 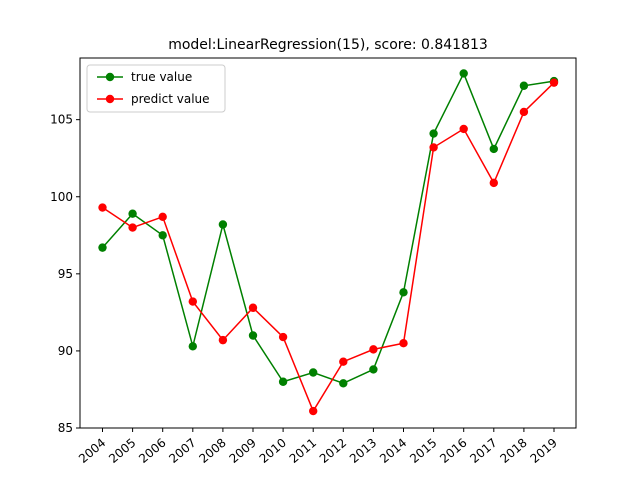 I want to click on x-tick-label: 2018, so click(x=513, y=451).